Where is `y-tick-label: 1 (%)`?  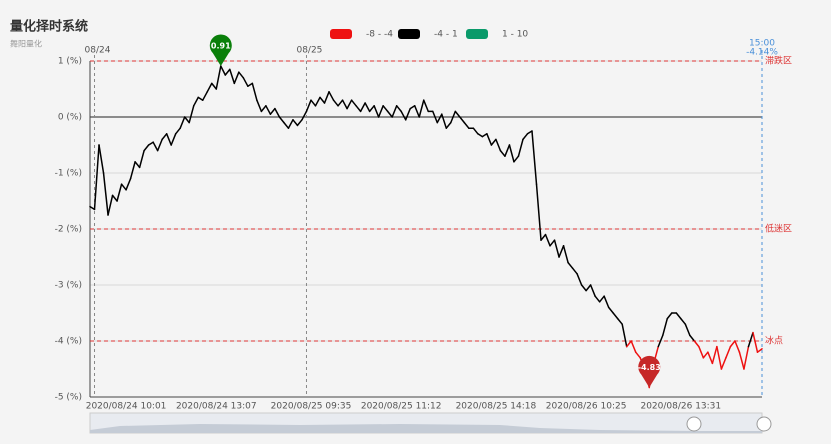
y-tick-label: 1 (%) is located at coordinates (70, 62).